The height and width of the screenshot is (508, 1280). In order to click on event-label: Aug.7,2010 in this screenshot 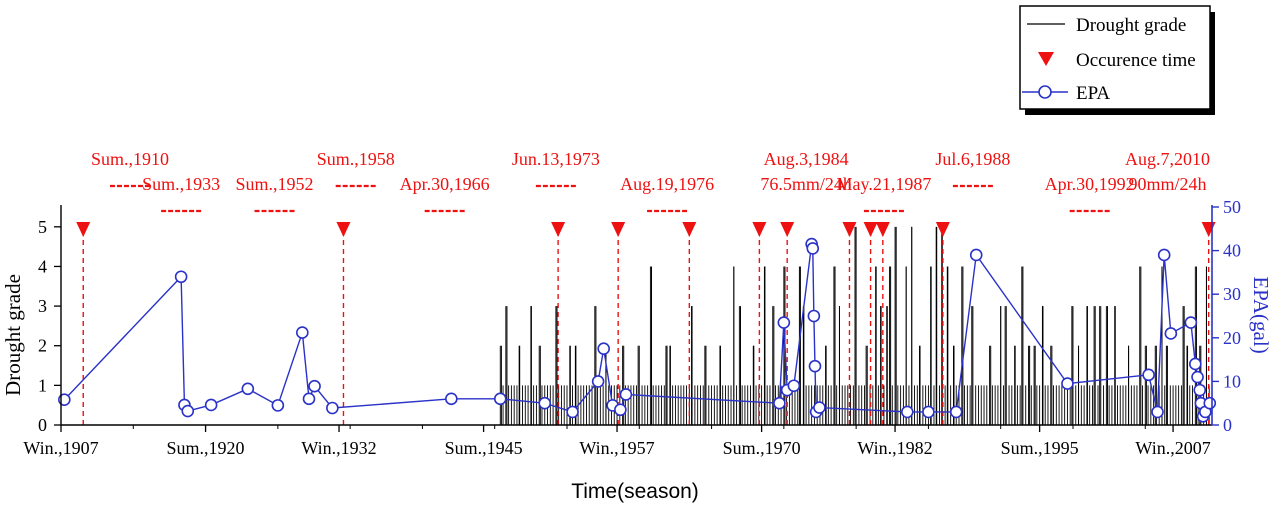, I will do `click(1167, 159)`.